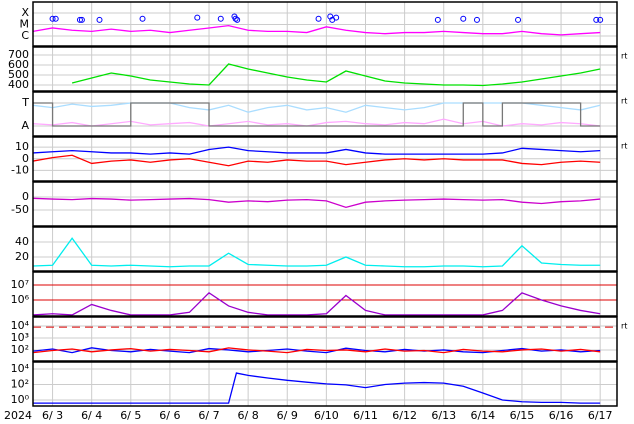  Describe the element at coordinates (208, 415) in the screenshot. I see `x-tick-label: 6/ 7` at that location.